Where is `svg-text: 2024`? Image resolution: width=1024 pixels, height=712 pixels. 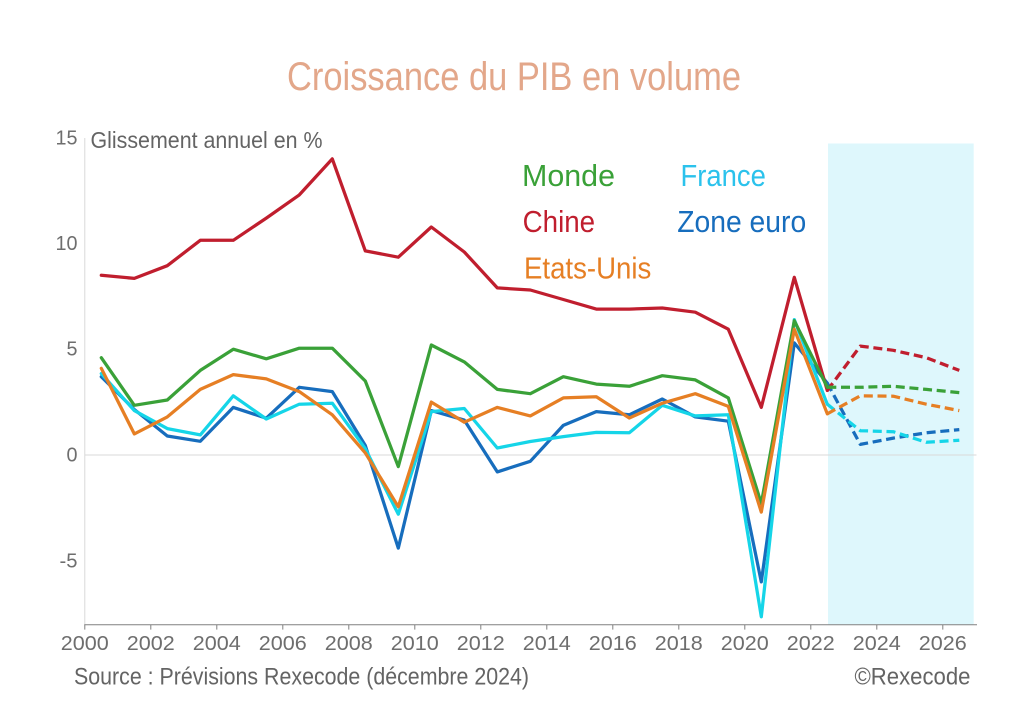
svg-text: 2024 is located at coordinates (877, 644).